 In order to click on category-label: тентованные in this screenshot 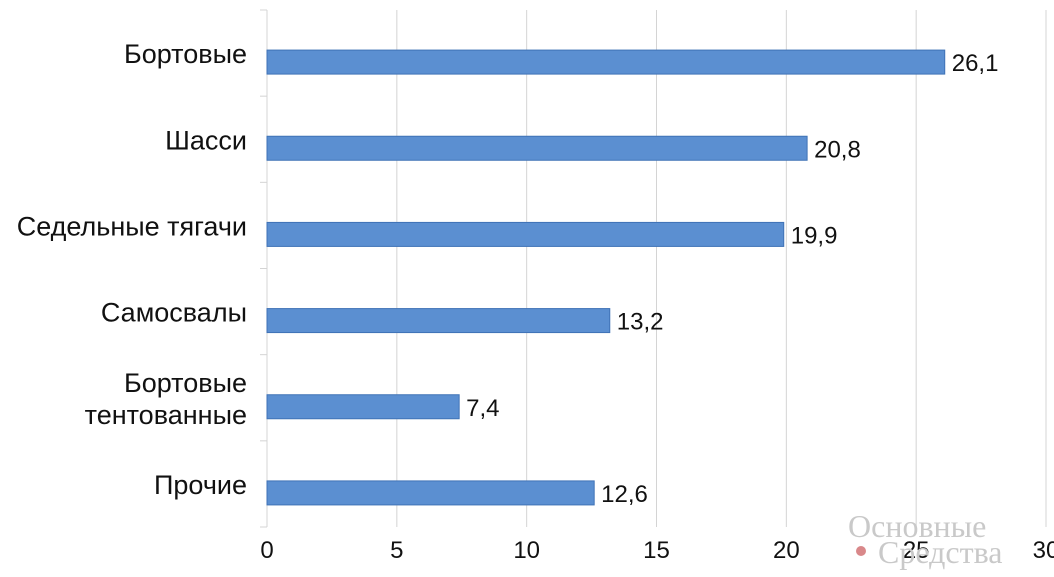, I will do `click(166, 415)`.